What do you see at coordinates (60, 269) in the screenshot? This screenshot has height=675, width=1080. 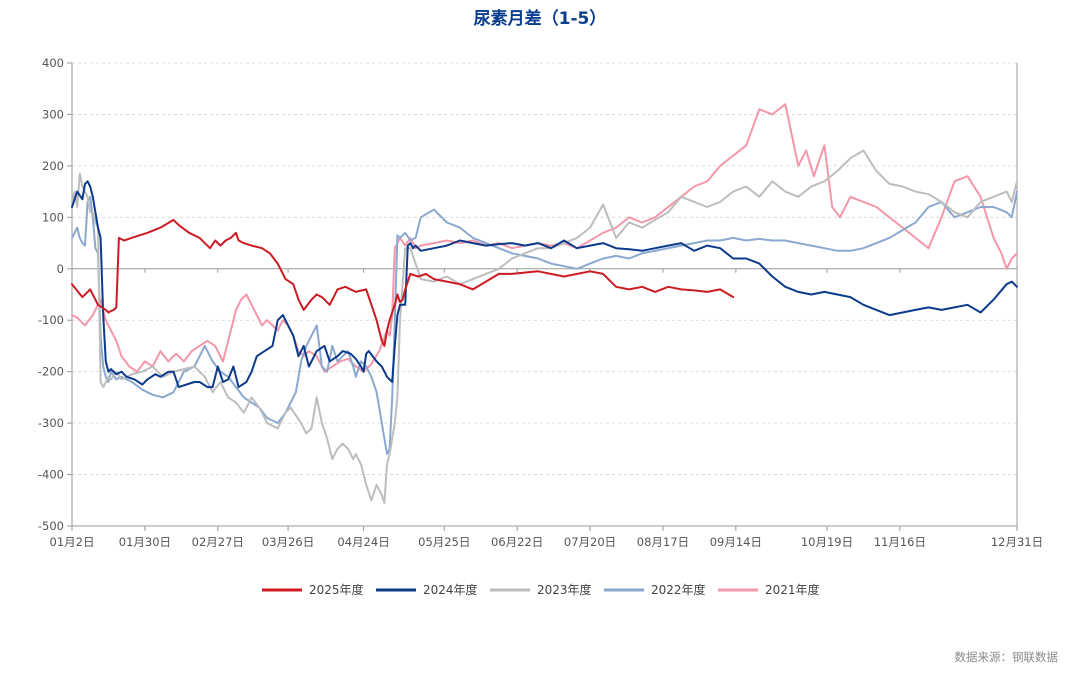 I see `y-tick-label: 0` at bounding box center [60, 269].